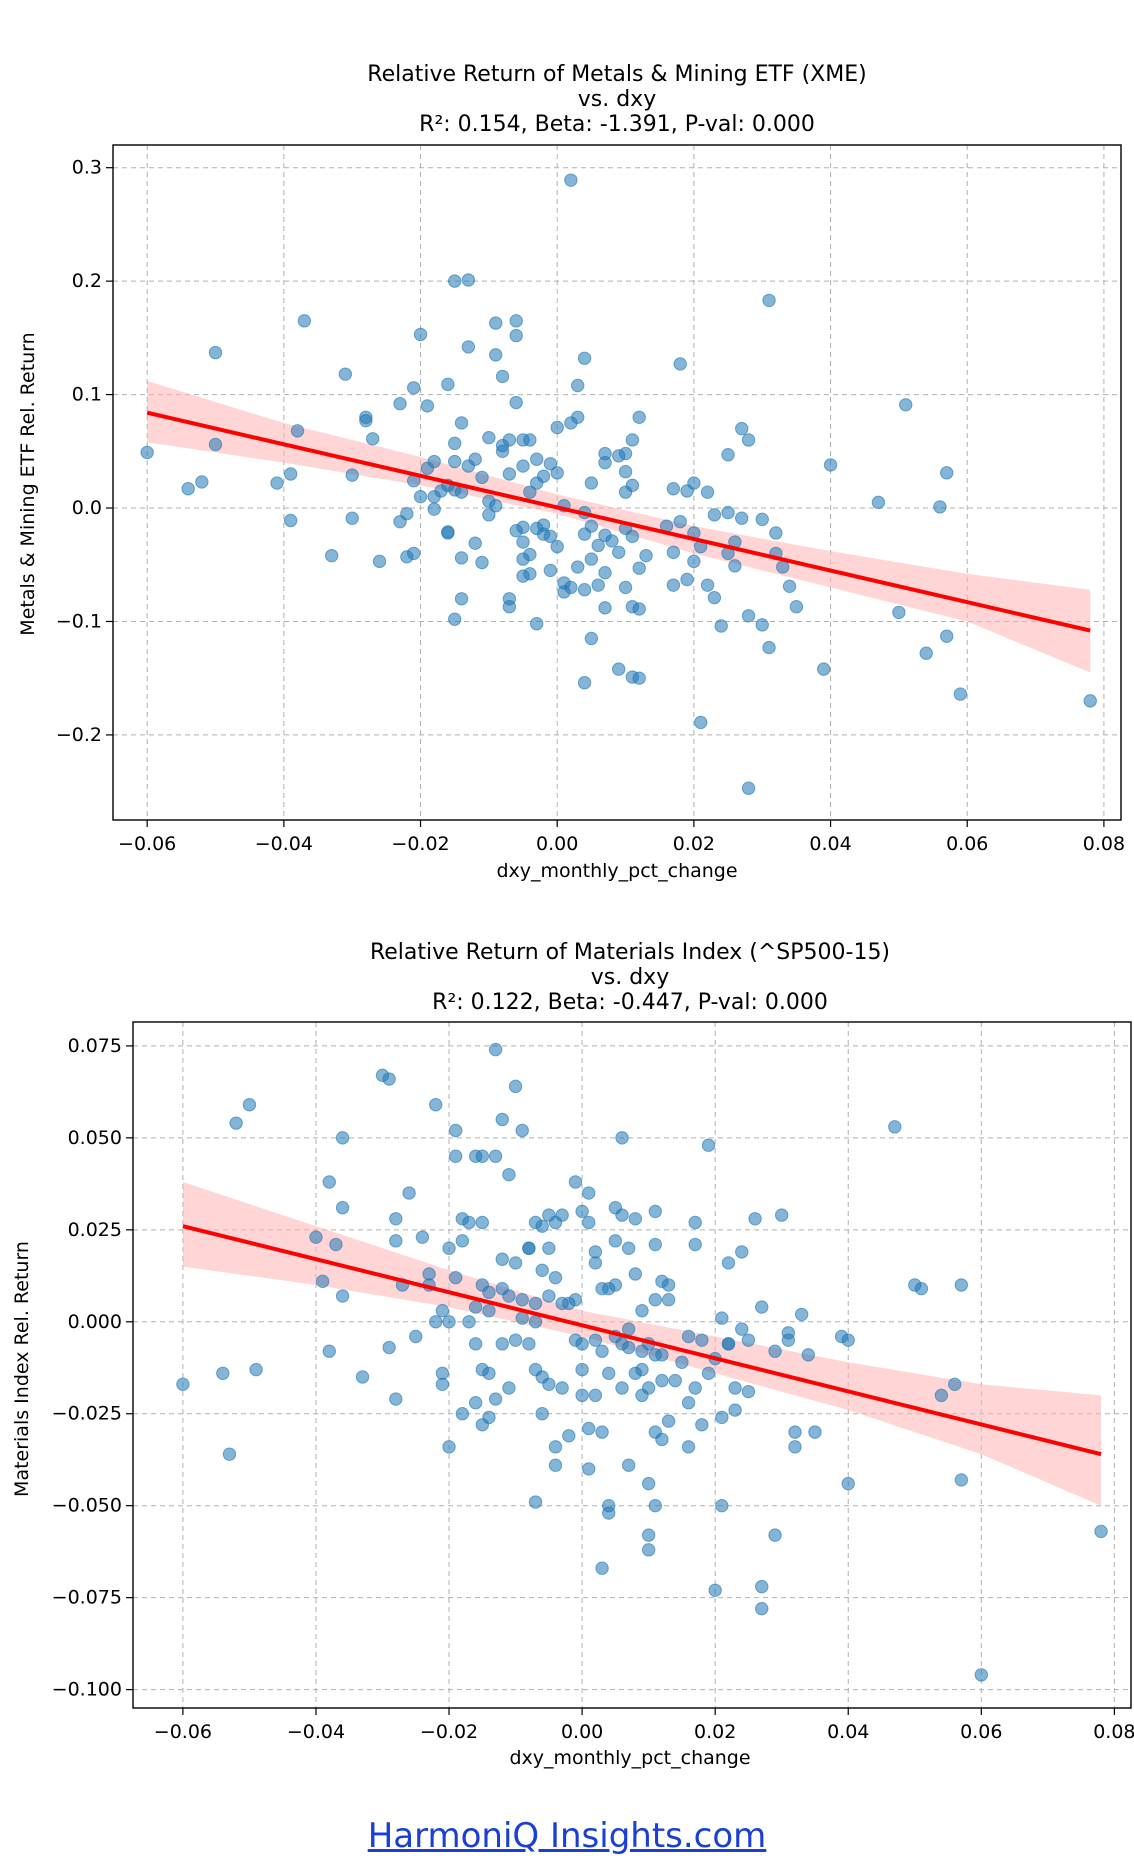 Image resolution: width=1134 pixels, height=1869 pixels. I want to click on chart2-y-tick-label: −0.025, so click(87, 1414).